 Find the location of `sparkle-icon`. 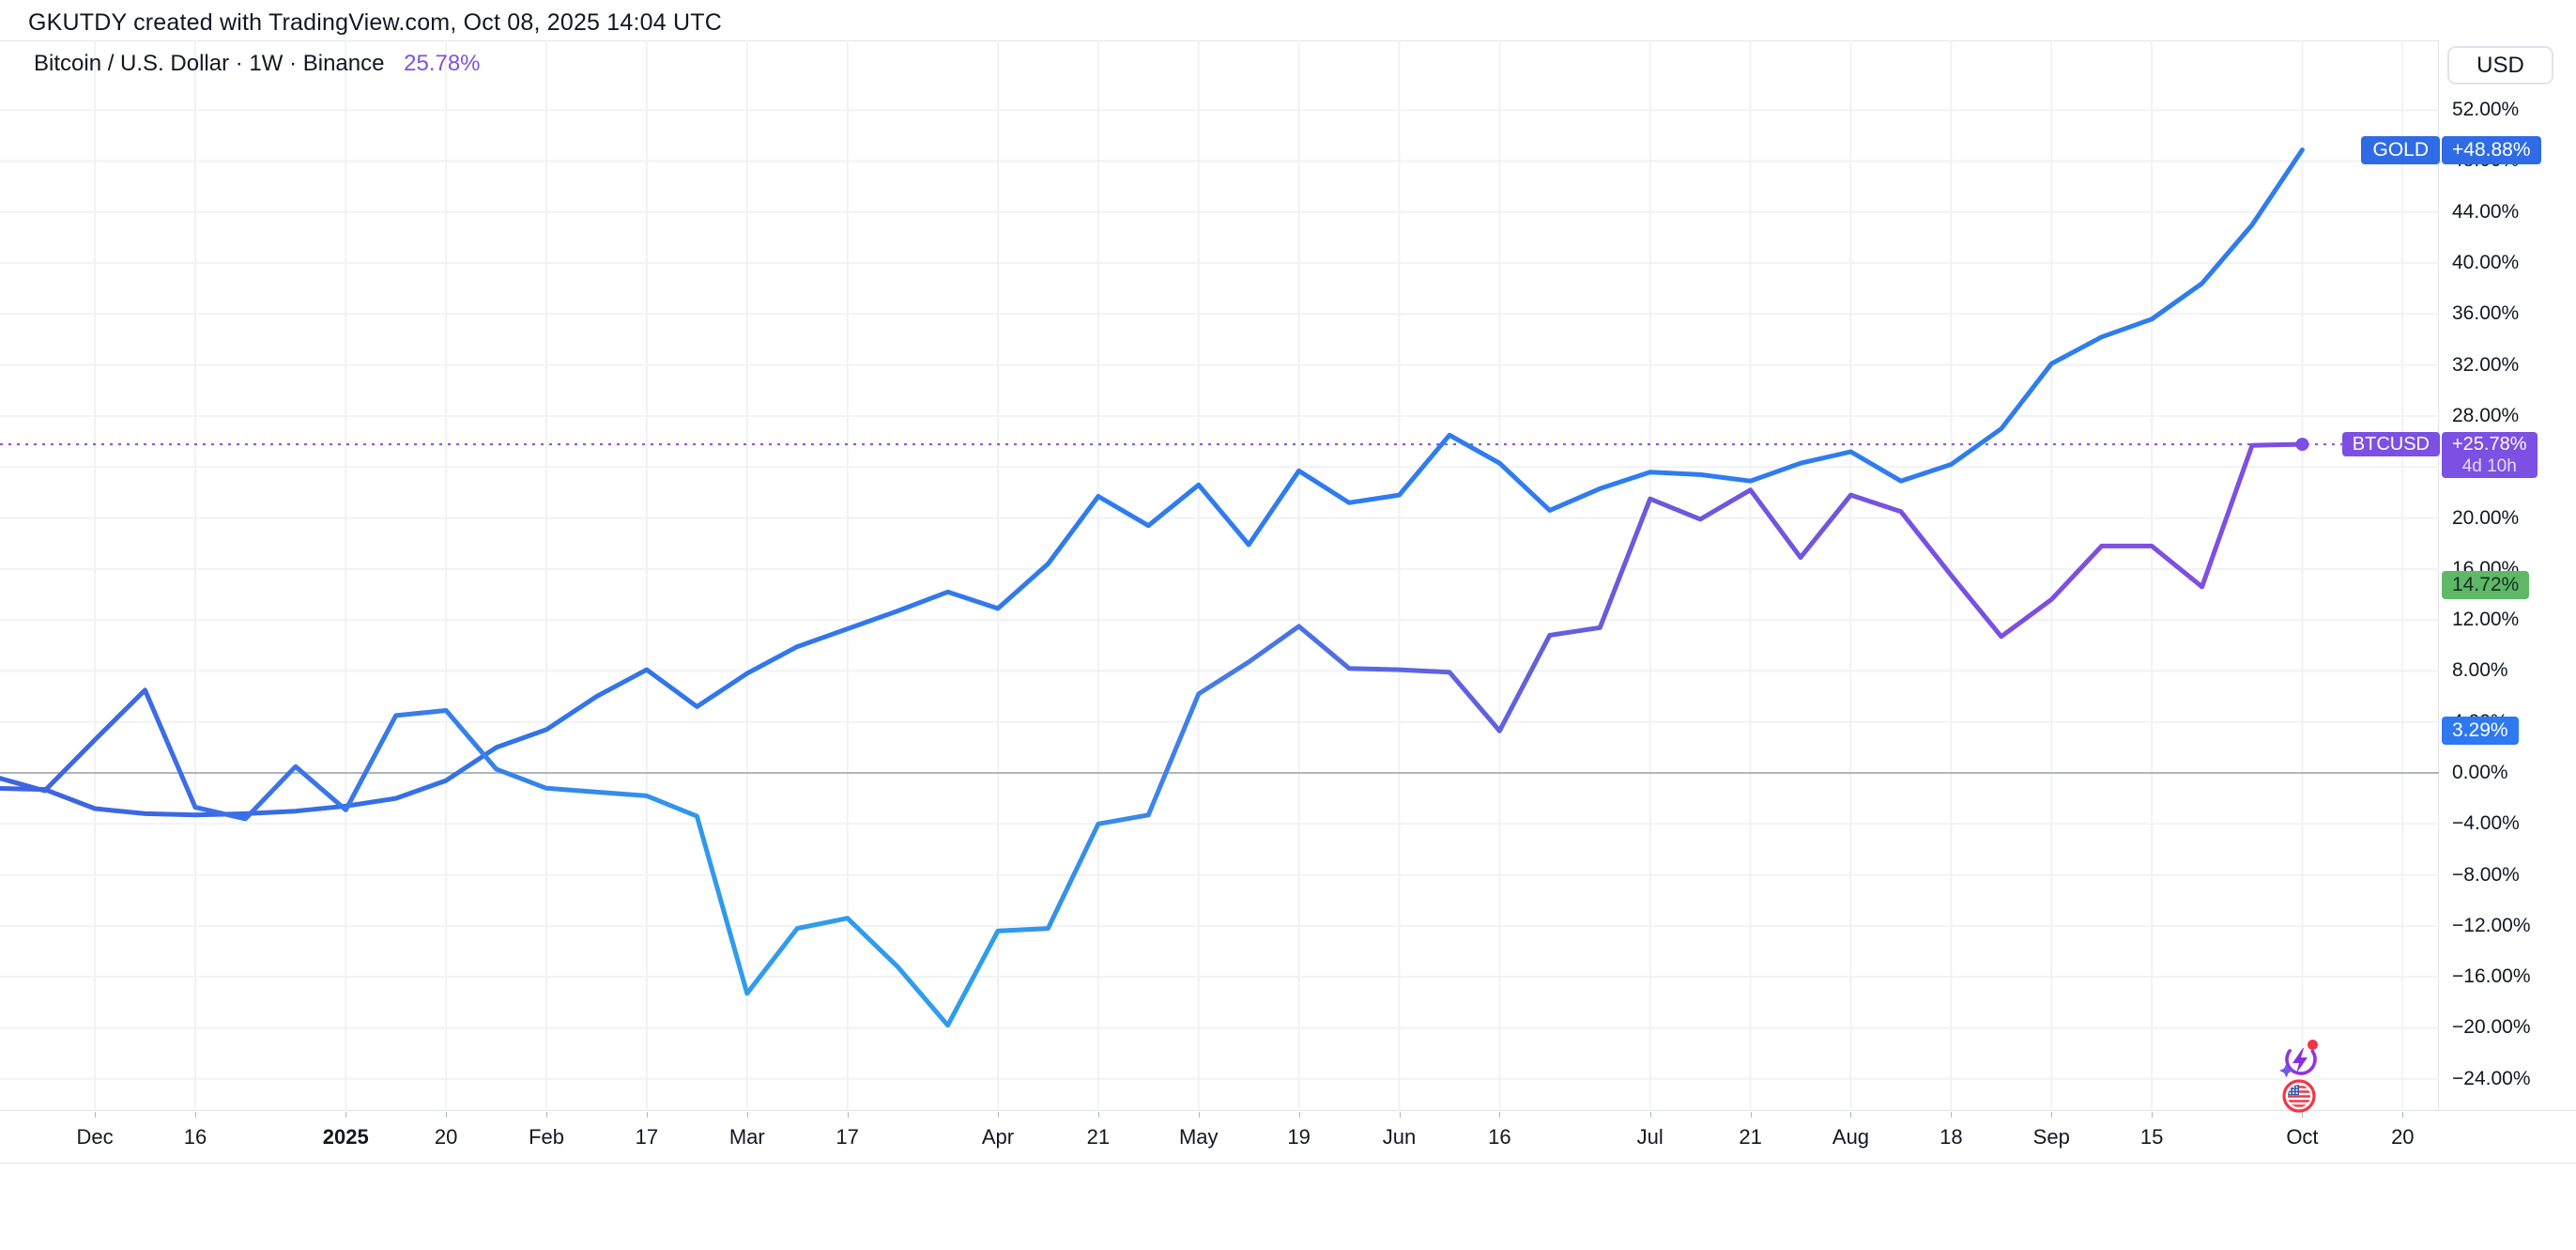

sparkle-icon is located at coordinates (2286, 1070).